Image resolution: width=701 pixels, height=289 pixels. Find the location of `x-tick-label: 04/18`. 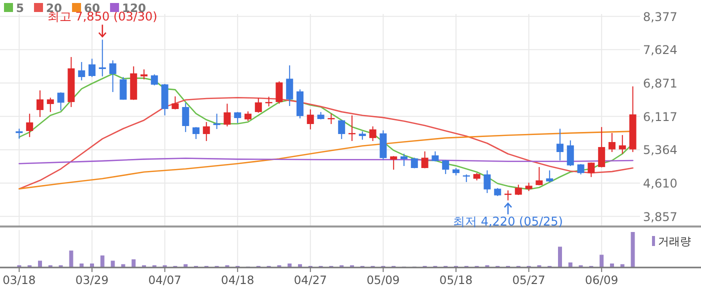

x-tick-label: 04/18 is located at coordinates (237, 280).